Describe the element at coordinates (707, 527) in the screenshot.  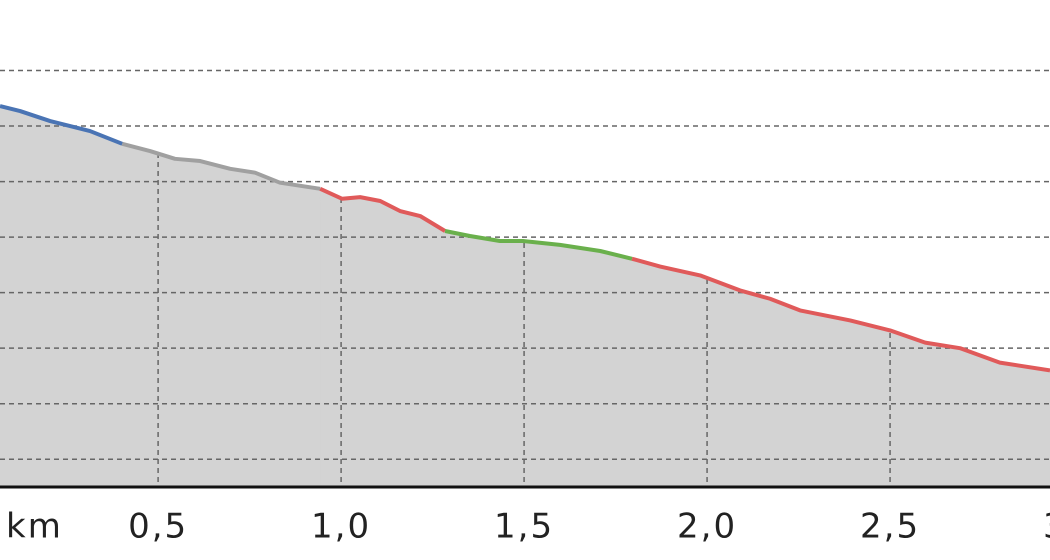
I see `x-tick-label: 2,0` at that location.